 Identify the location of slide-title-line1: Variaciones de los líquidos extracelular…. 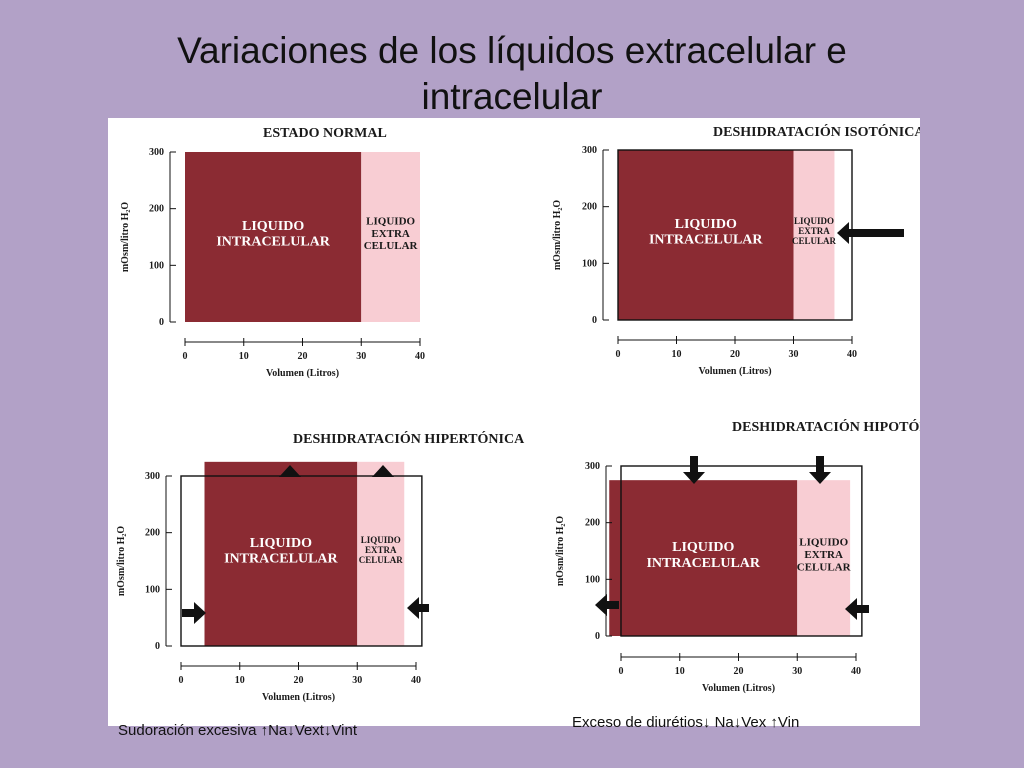
(512, 50).